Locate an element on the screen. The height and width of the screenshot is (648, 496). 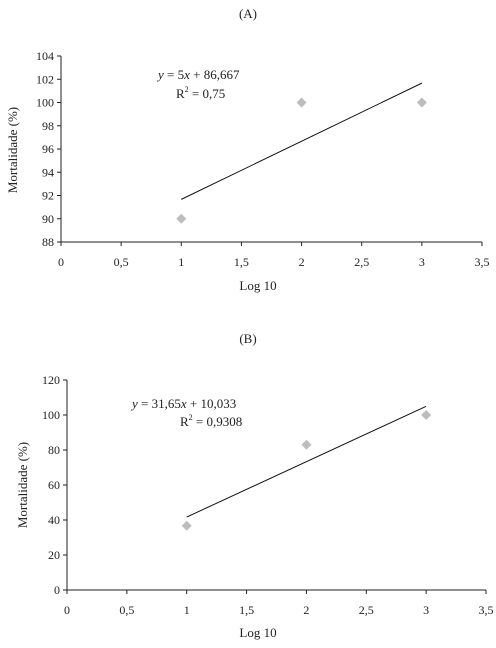
panel-a-y-tick-label: 104 is located at coordinates (45, 56).